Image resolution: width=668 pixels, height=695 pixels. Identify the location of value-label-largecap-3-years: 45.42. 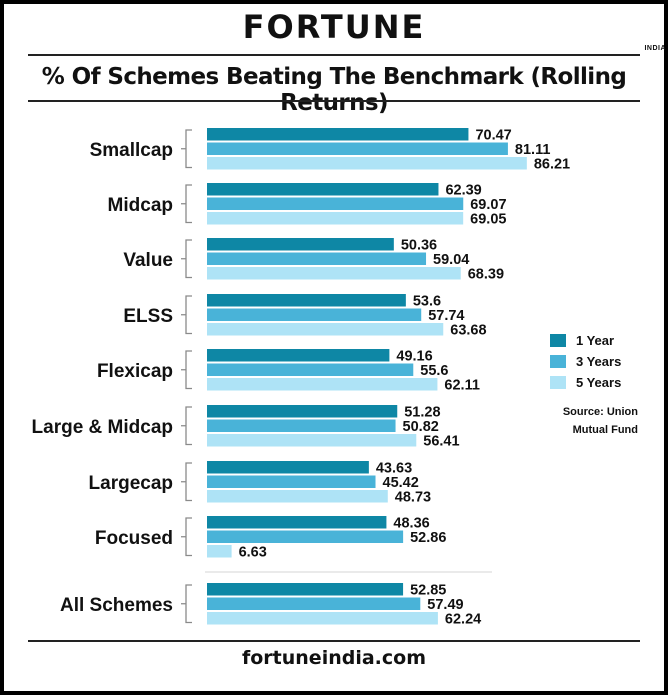
(401, 483).